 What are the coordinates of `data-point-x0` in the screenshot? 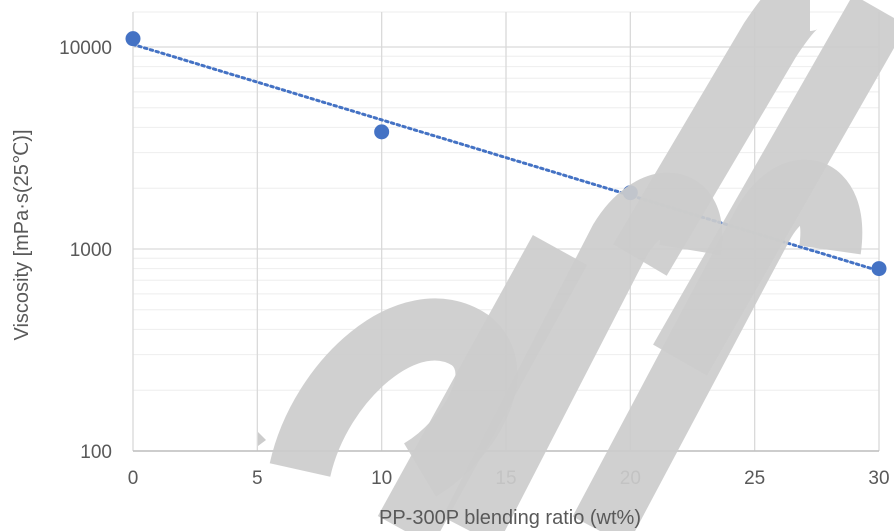 It's located at (133, 39).